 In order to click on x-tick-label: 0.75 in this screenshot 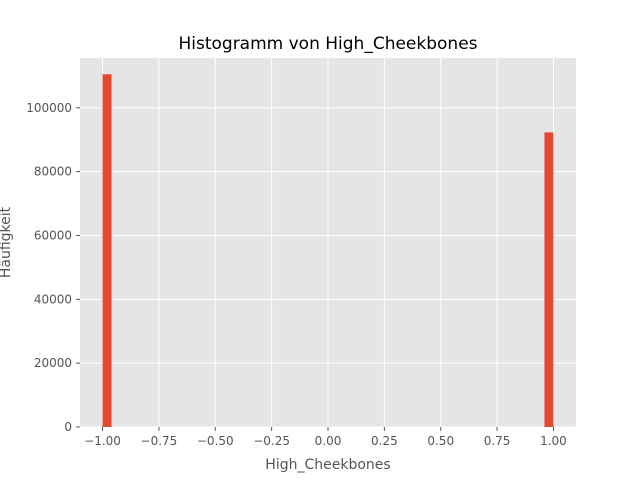, I will do `click(497, 441)`.